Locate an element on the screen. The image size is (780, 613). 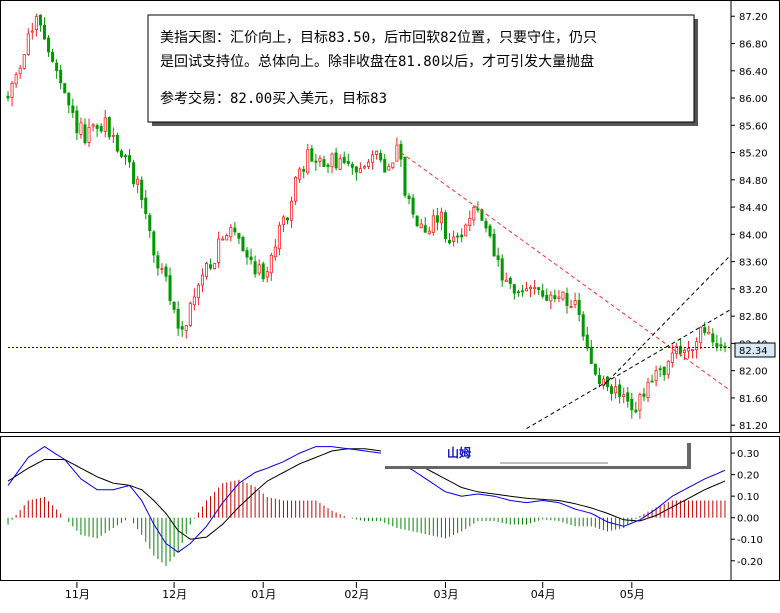
month-axis: 11月 12月 01月 02月 03月 04月 05月 is located at coordinates (355, 591).